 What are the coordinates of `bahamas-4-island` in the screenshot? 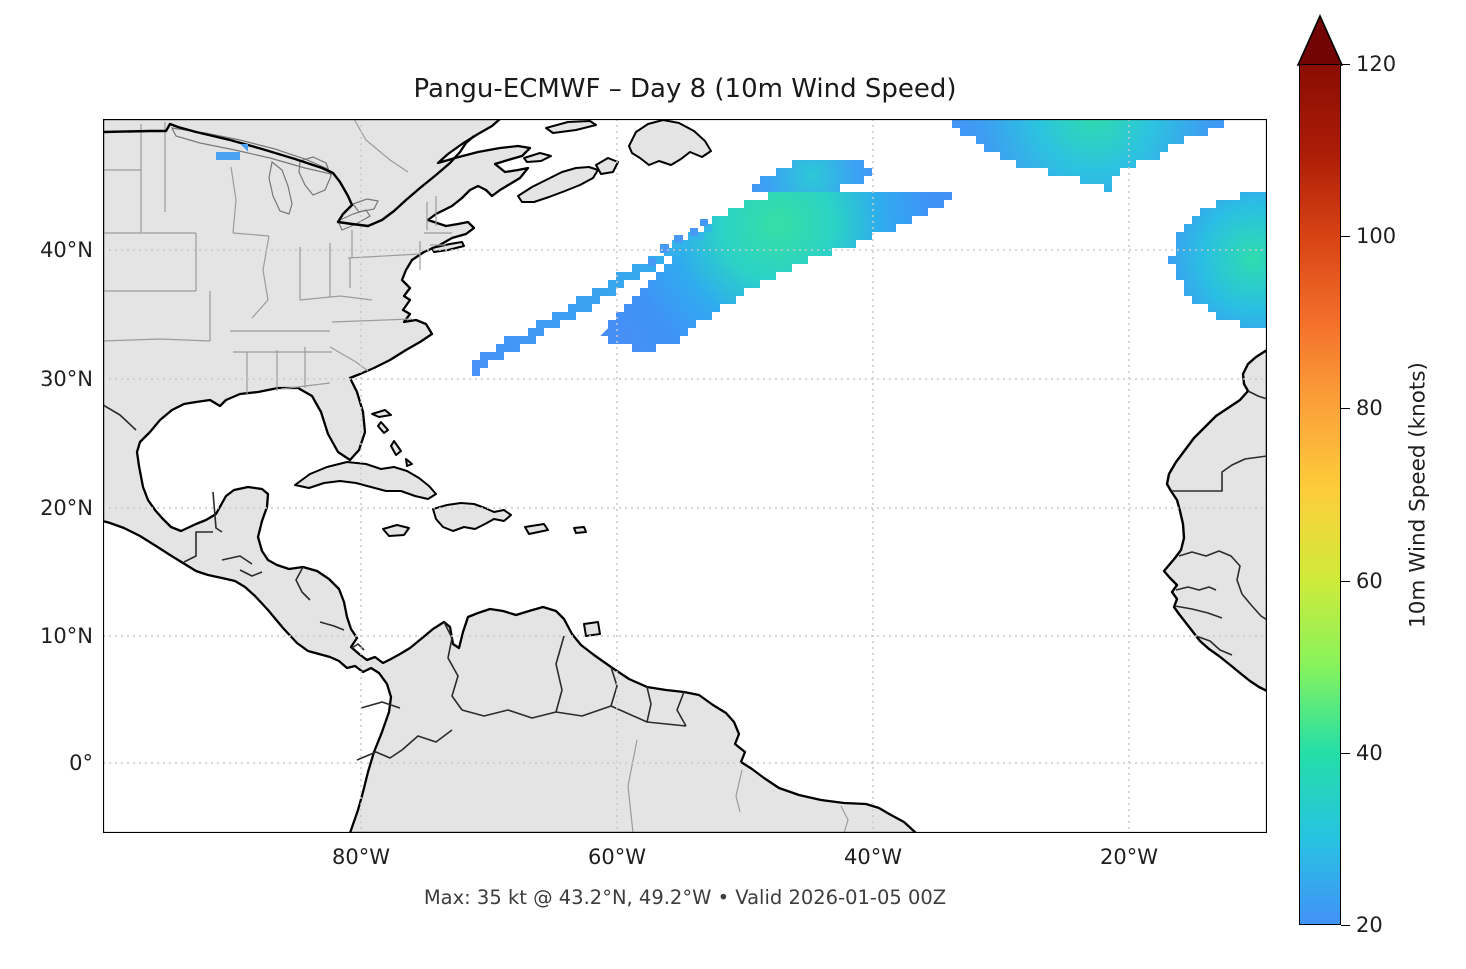 It's located at (409, 462).